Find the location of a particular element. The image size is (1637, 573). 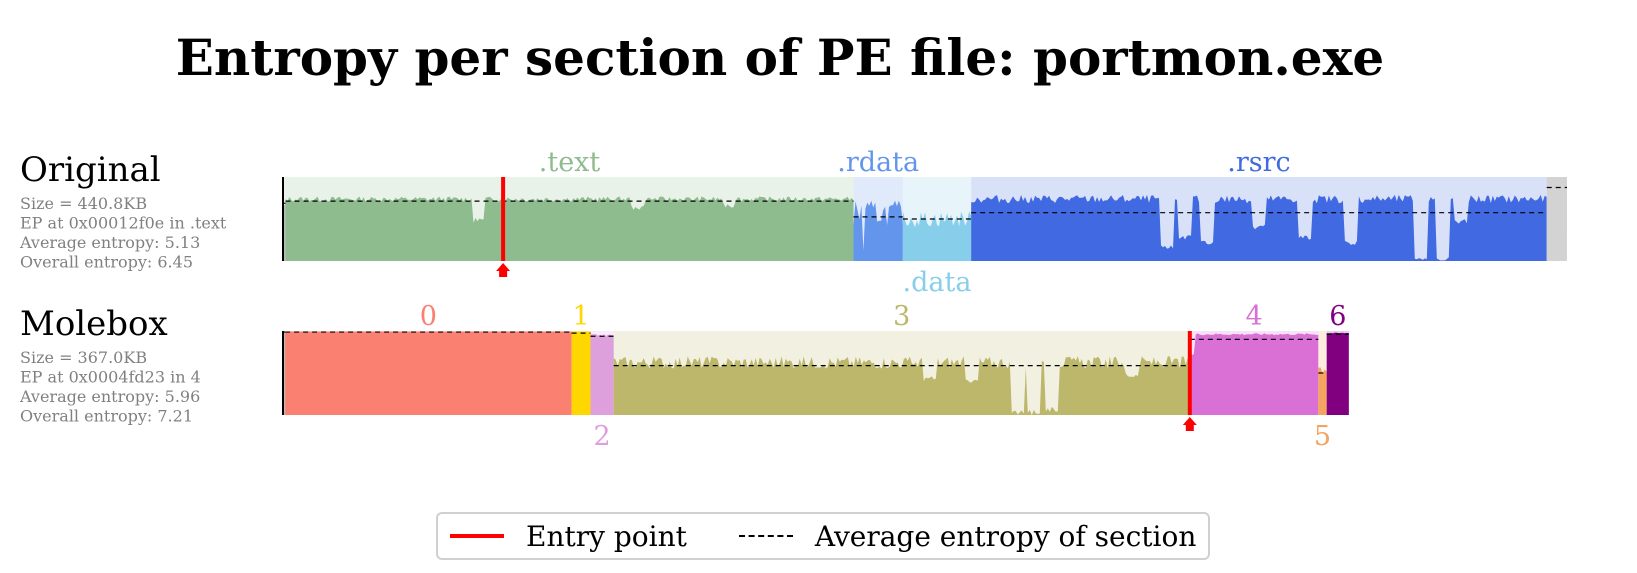

file-info-line: Average entropy: 5.13 is located at coordinates (109, 242).